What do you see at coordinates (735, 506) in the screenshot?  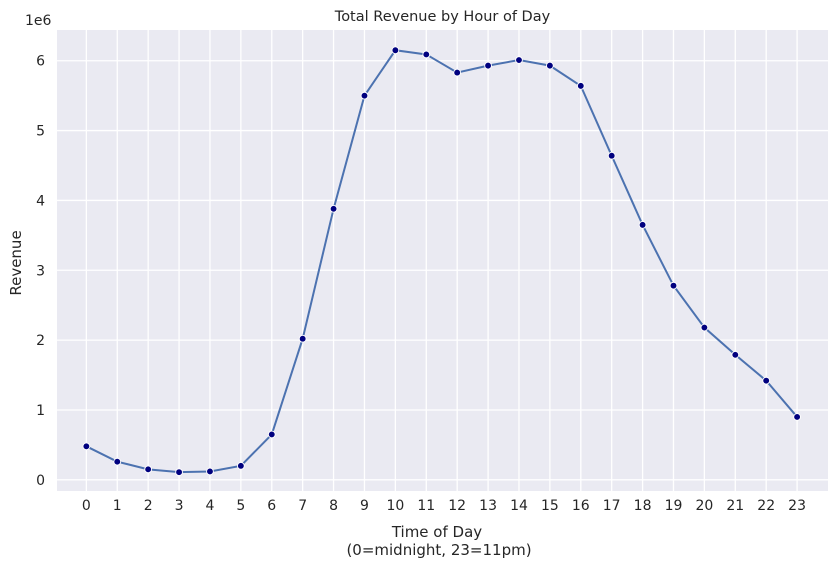 I see `x-tick-label: 21` at bounding box center [735, 506].